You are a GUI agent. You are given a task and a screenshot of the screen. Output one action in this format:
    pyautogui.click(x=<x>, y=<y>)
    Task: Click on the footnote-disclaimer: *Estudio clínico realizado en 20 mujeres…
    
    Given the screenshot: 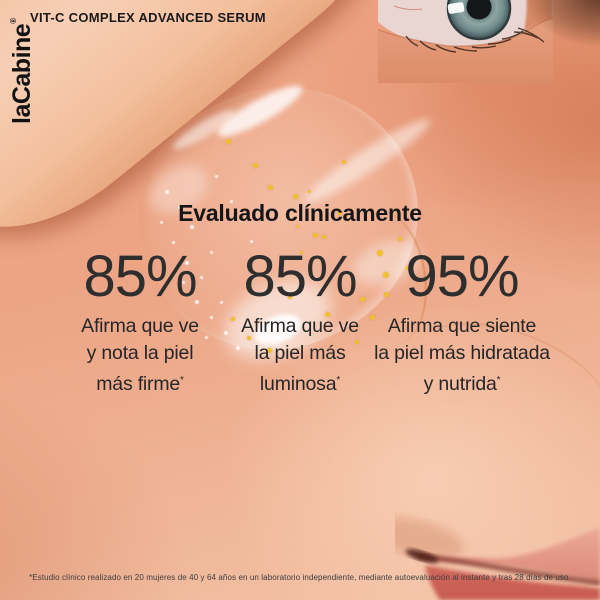 What is the action you would take?
    pyautogui.click(x=300, y=577)
    